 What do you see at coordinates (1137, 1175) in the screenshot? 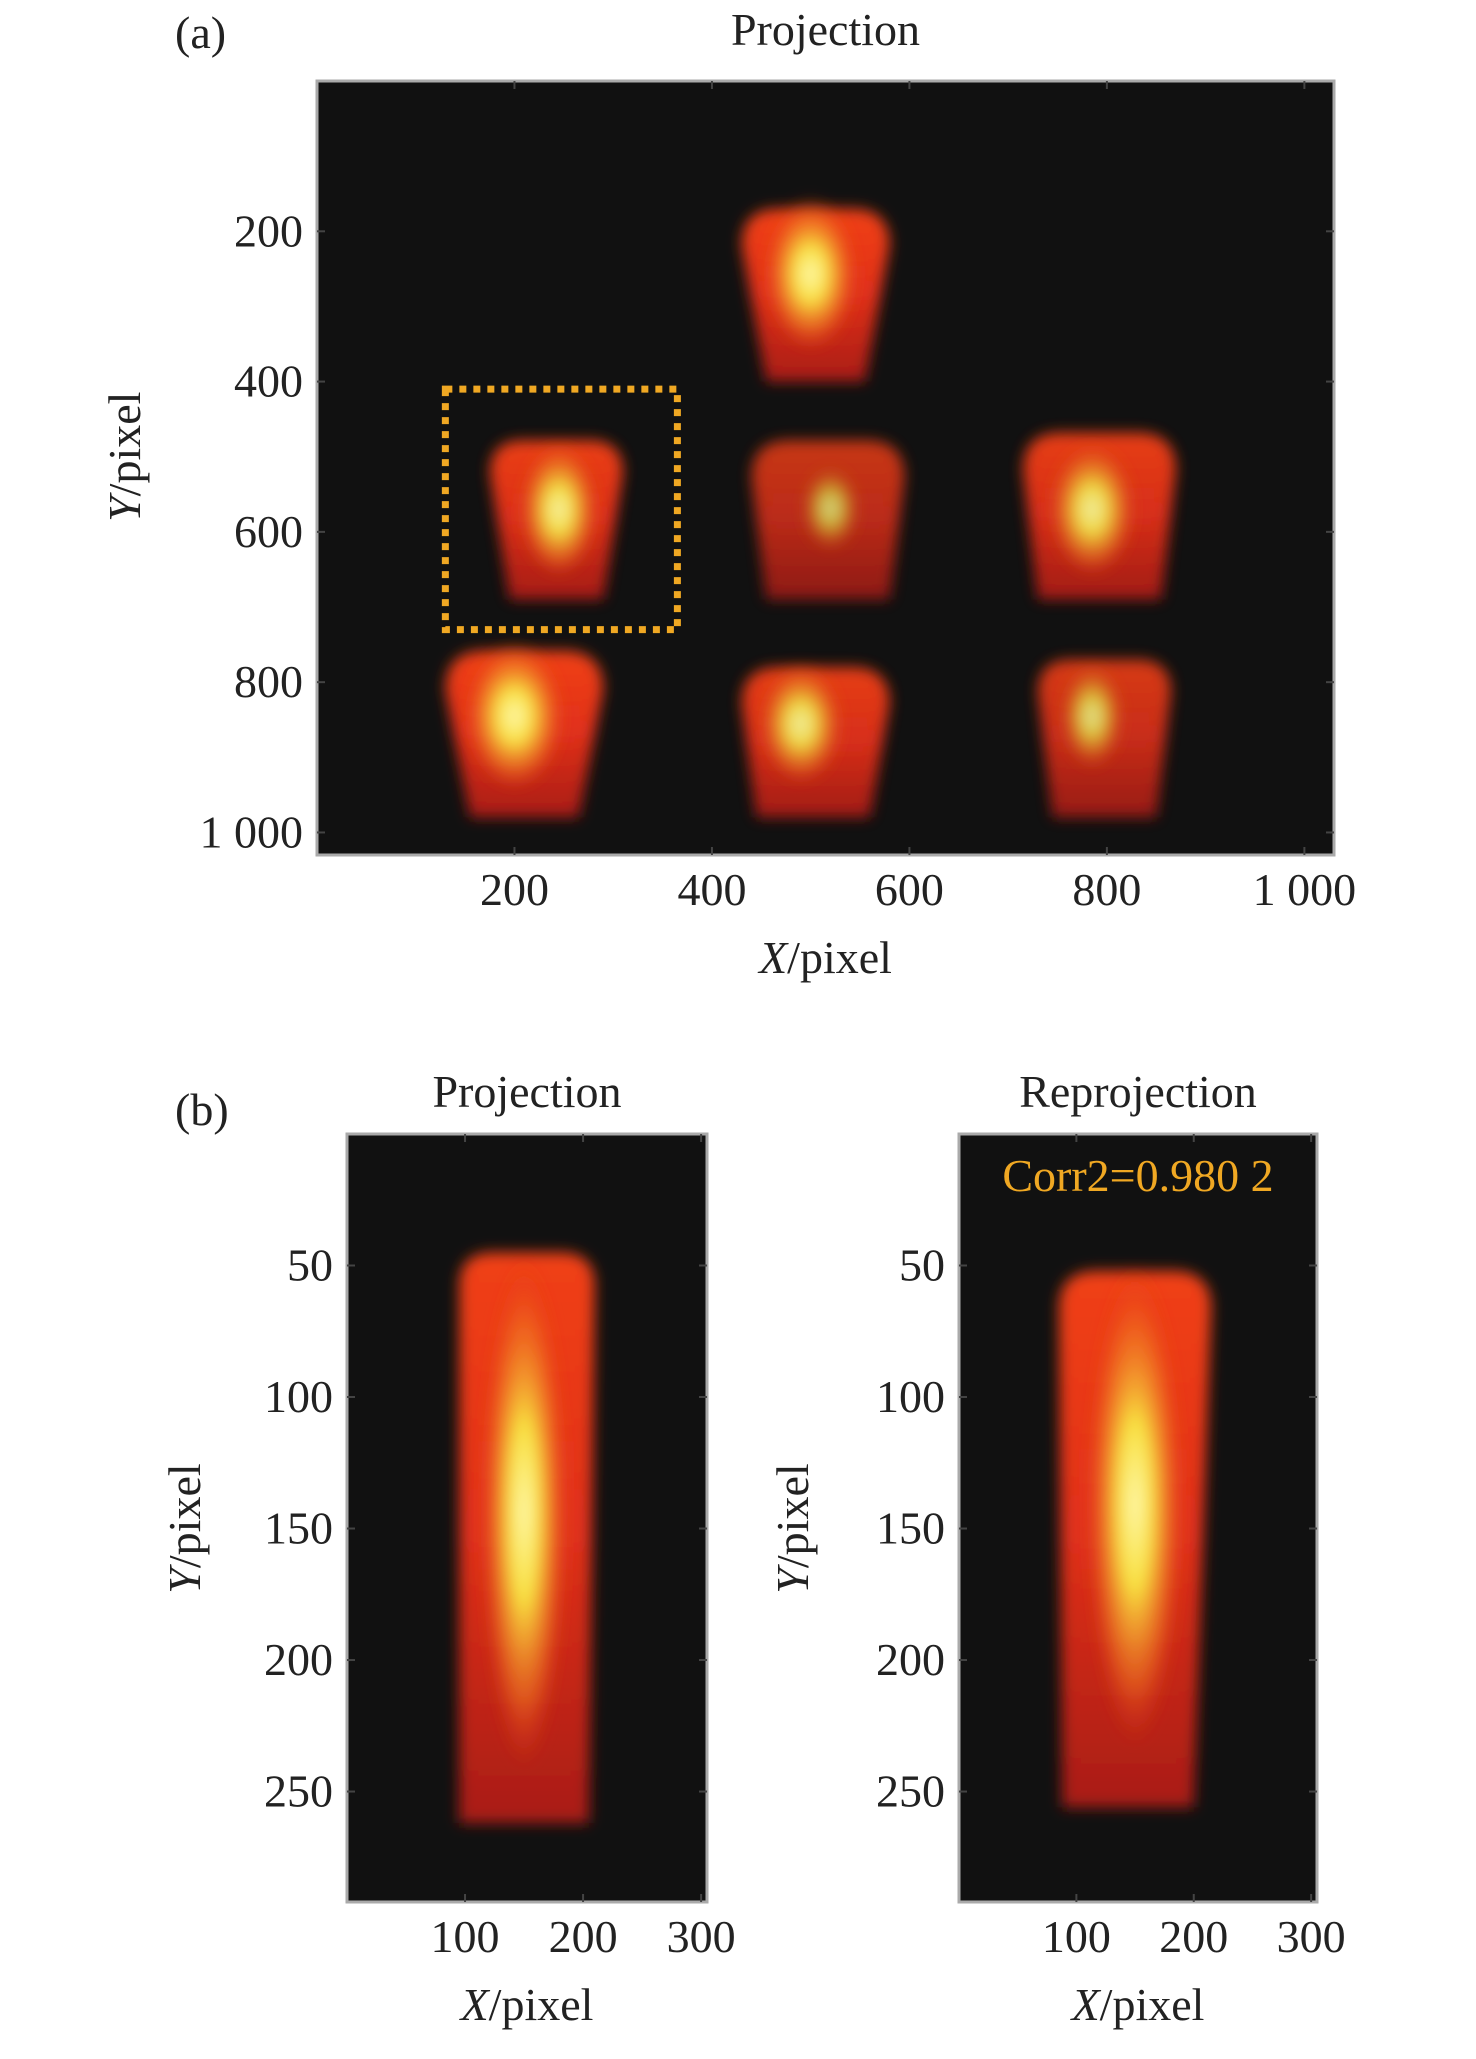
I see `correlation-annotation: Corr2=0.980 2` at bounding box center [1137, 1175].